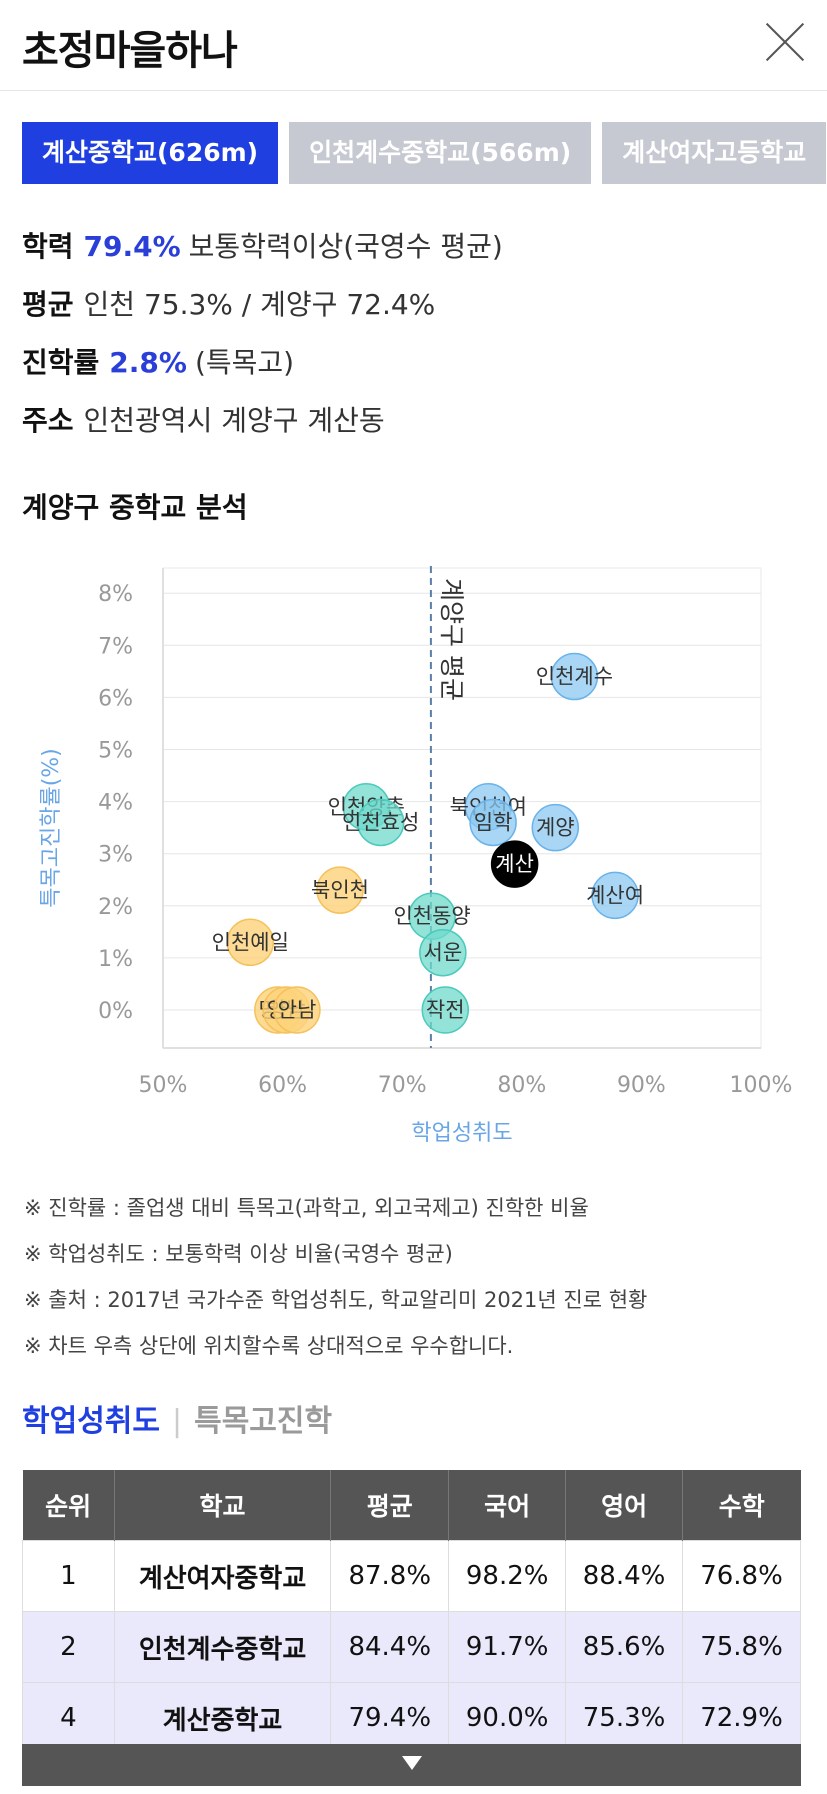 This screenshot has height=1794, width=827. I want to click on x-tick-label: 50%, so click(163, 1085).